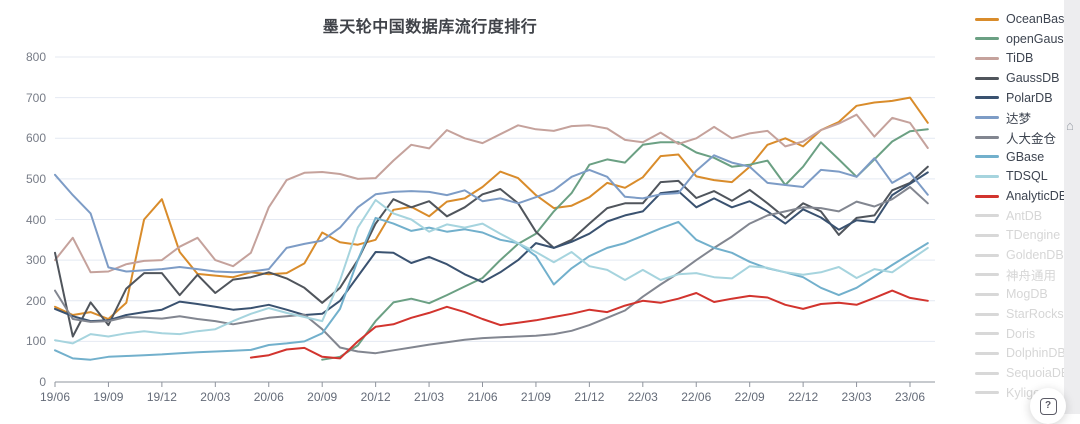  Describe the element at coordinates (1072, 207) in the screenshot. I see `side-strip` at that location.